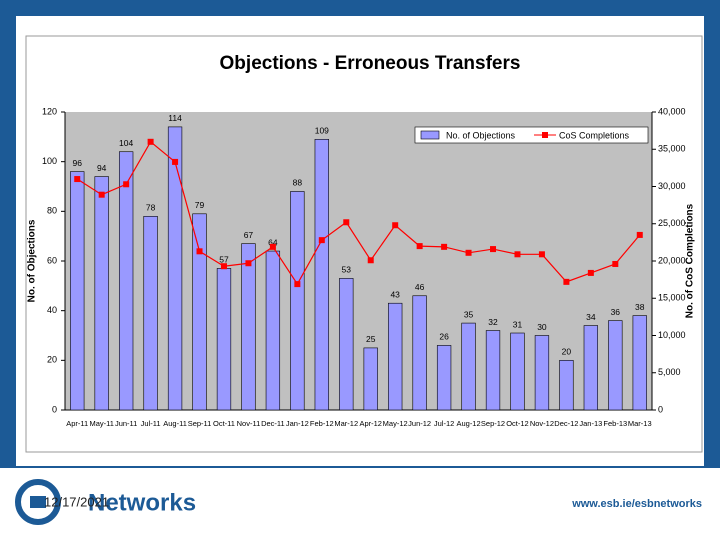  What do you see at coordinates (322, 131) in the screenshot?
I see `bar-value-label: 109` at bounding box center [322, 131].